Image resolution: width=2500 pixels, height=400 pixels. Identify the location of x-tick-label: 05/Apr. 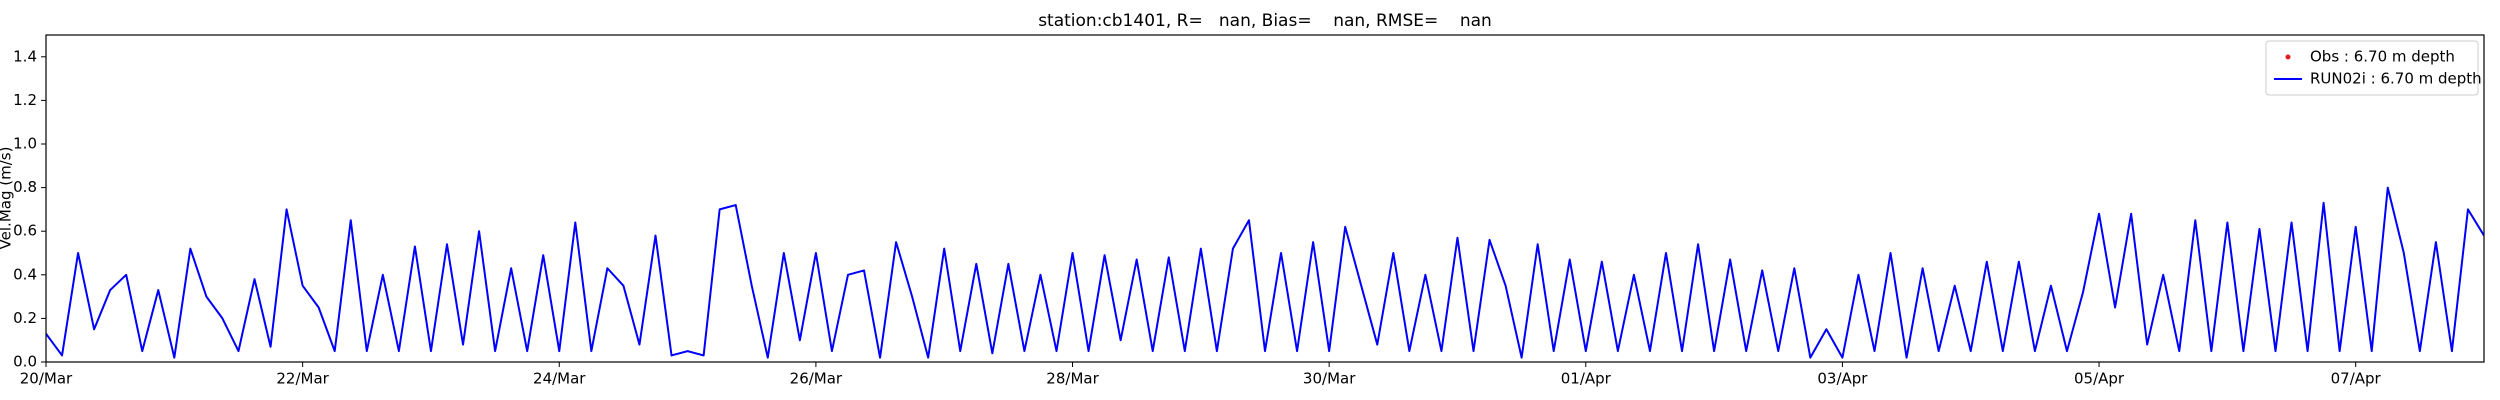
(2099, 379).